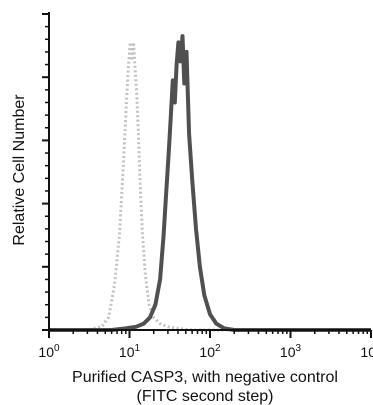 Image resolution: width=373 pixels, height=405 pixels. I want to click on x-tick-label: 10⁰, so click(49, 351).